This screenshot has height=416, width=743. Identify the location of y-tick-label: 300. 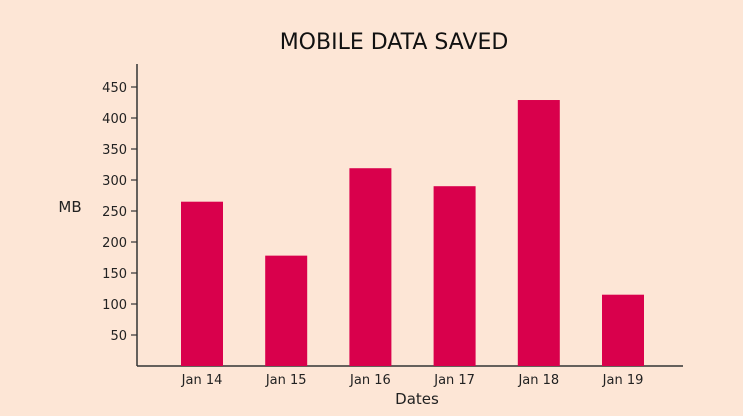
(114, 181).